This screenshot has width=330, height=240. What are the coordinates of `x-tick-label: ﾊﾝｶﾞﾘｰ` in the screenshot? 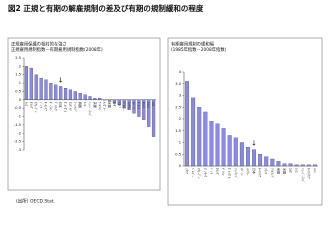 It's located at (105, 107).